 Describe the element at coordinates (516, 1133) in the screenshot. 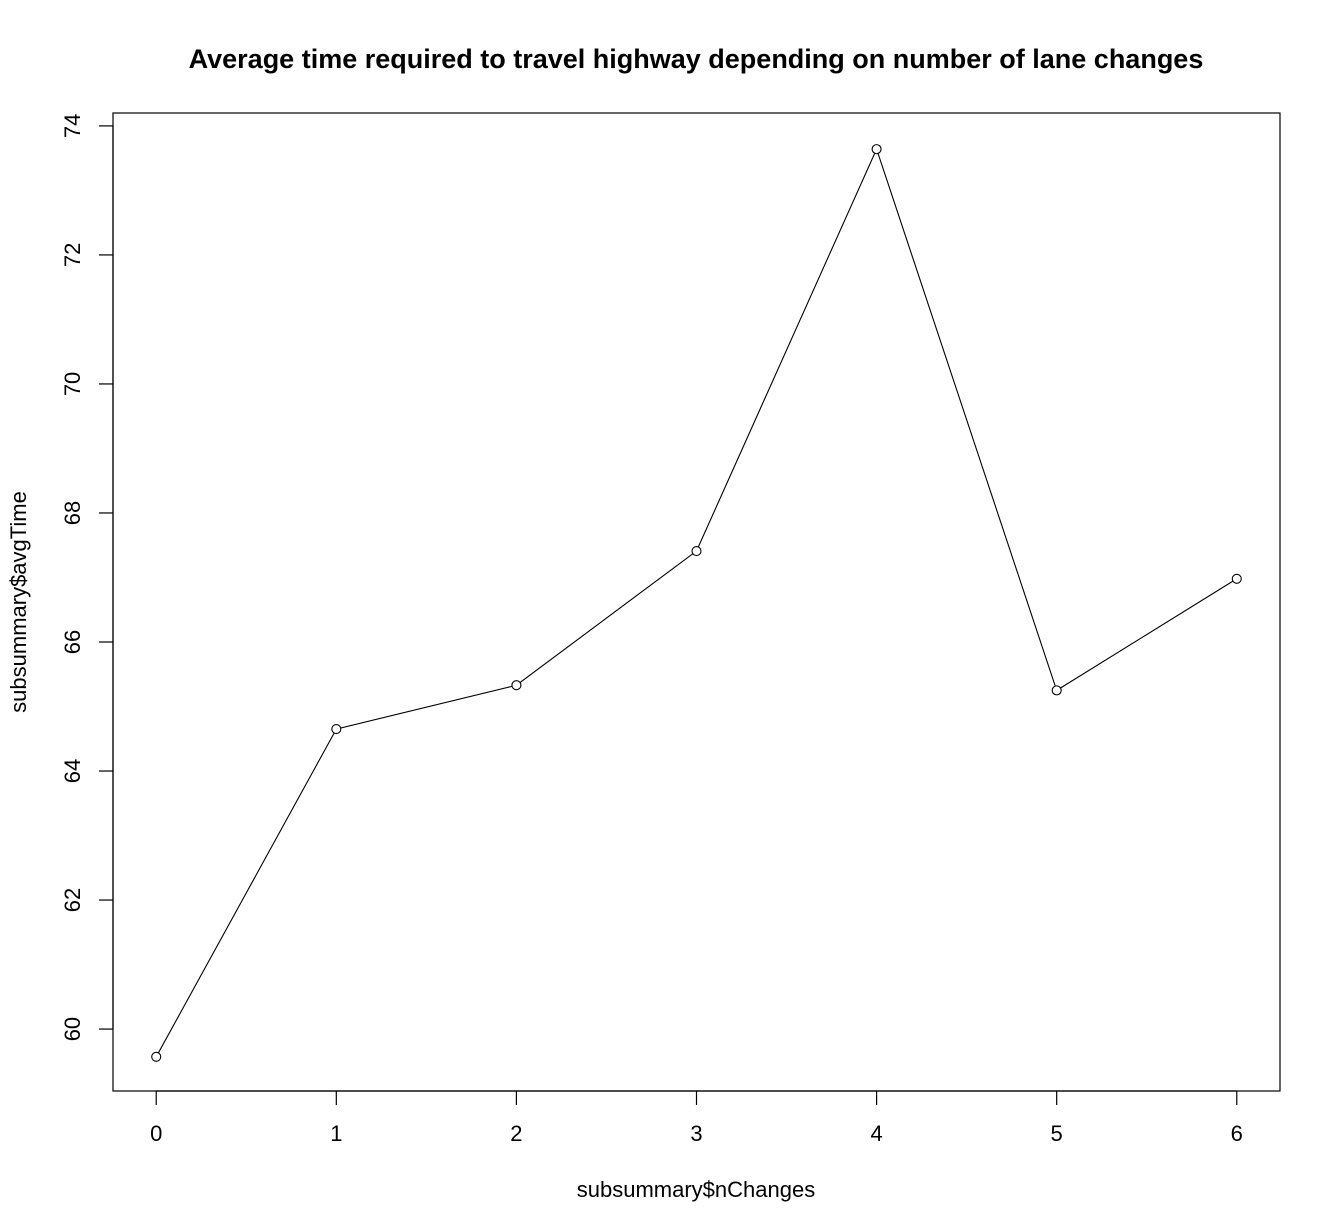

I see `x-tick-label: 2` at that location.